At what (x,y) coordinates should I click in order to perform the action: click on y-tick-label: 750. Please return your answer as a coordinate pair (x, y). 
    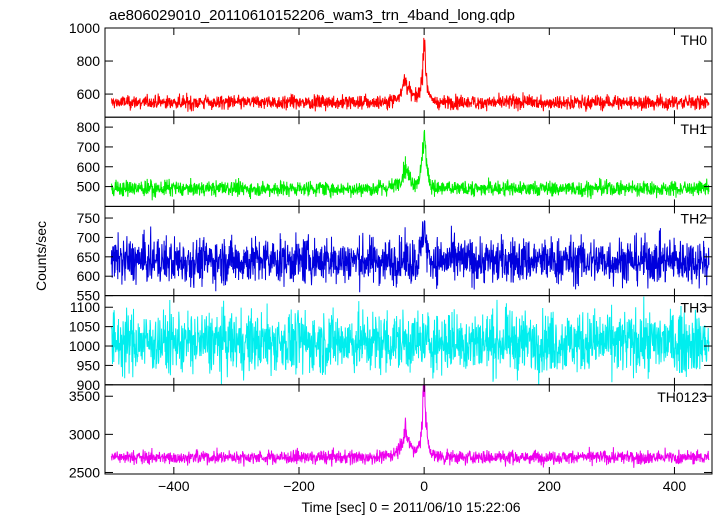
    Looking at the image, I should click on (89, 218).